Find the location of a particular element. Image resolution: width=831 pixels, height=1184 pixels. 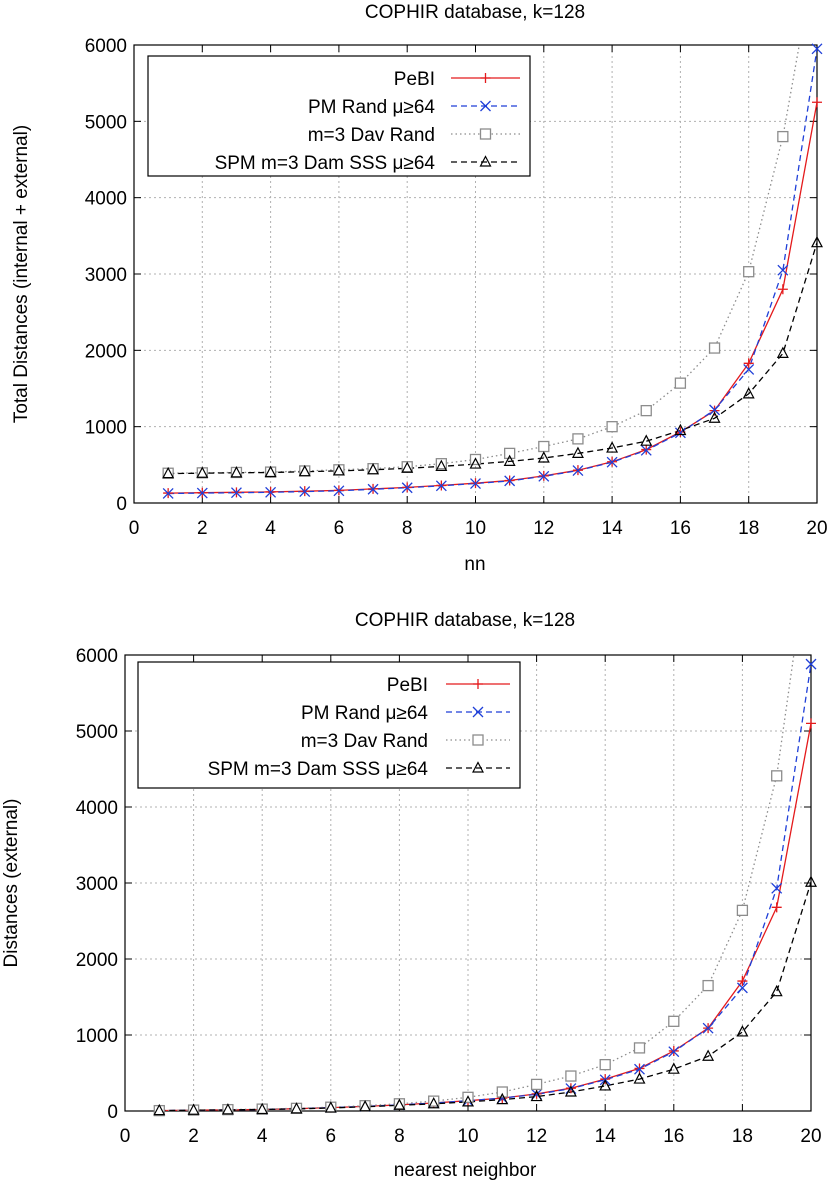

legend-box is located at coordinates (339, 116).